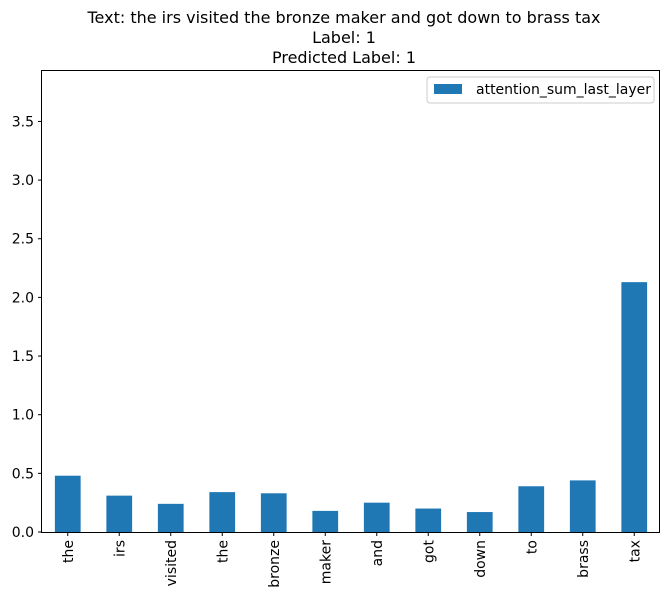 This screenshot has height=599, width=671. Describe the element at coordinates (326, 562) in the screenshot. I see `x-tick-label-5: maker` at that location.